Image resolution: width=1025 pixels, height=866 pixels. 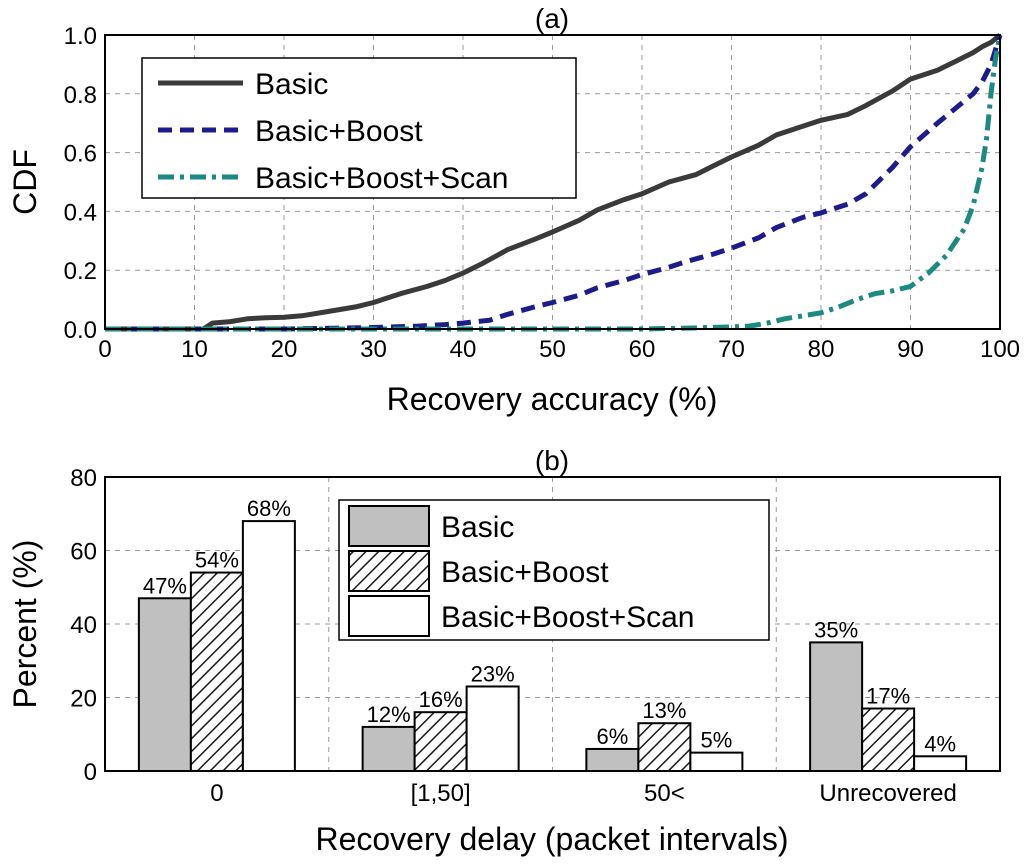 I want to click on cdf-y-tick-label: 0.4, so click(x=80, y=212).